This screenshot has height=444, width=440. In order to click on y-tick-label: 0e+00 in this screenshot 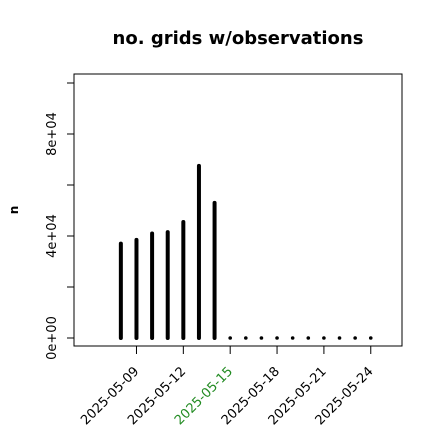, I will do `click(52, 338)`.